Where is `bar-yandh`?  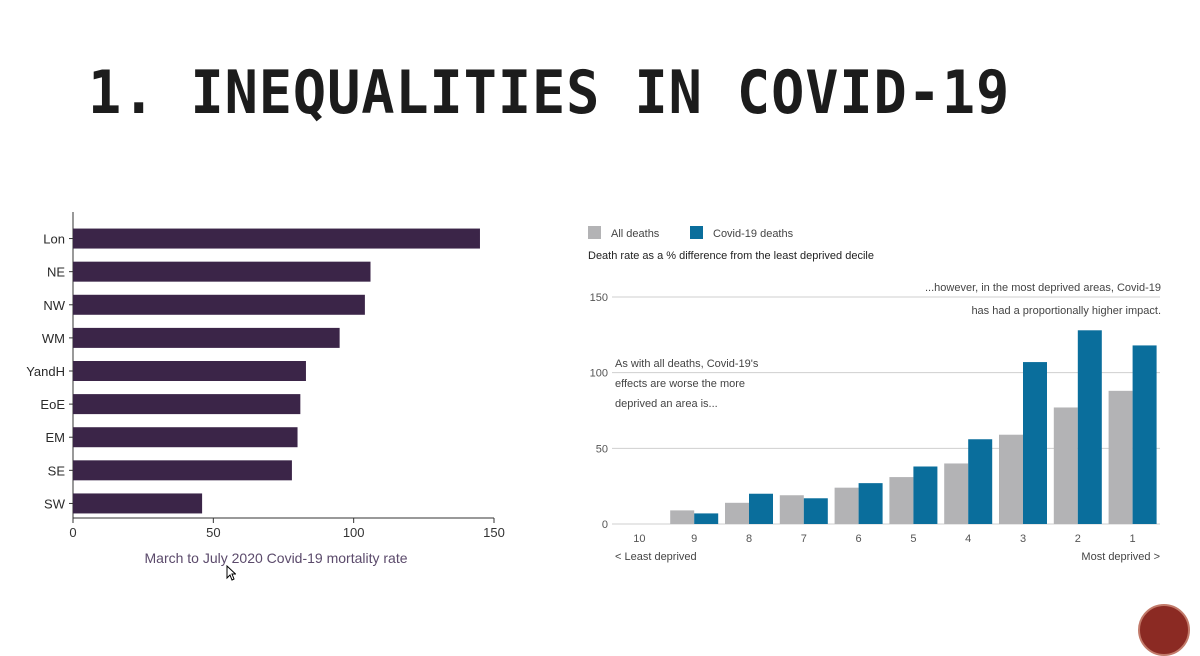 bar-yandh is located at coordinates (189, 371).